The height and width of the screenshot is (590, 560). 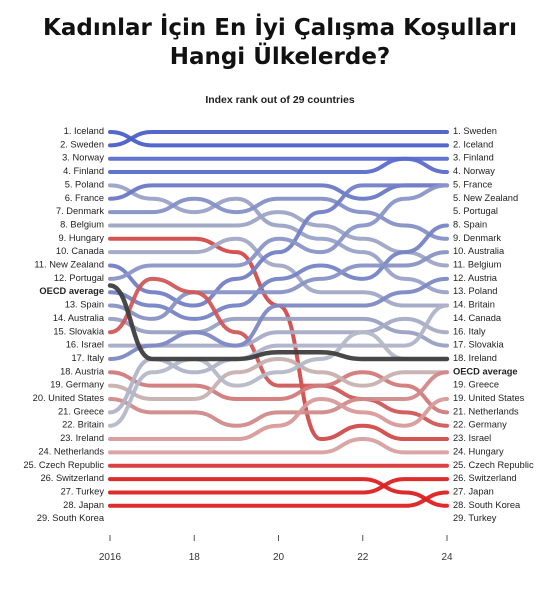 I want to click on left-label-17-italy: 17. Italy, so click(x=87, y=358).